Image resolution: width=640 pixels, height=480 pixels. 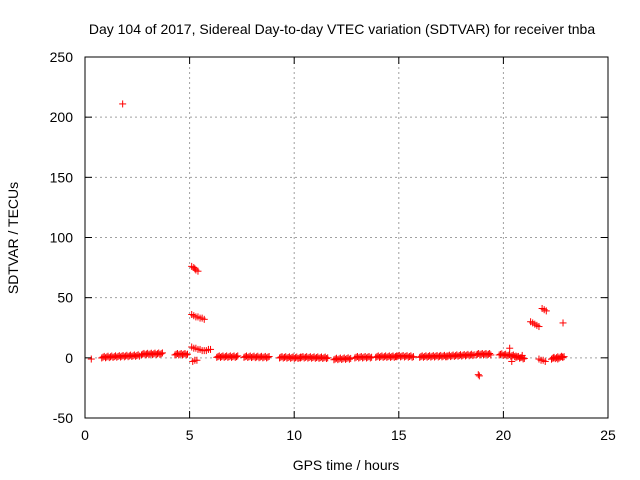 I want to click on x-tick-label: 0, so click(x=85, y=435).